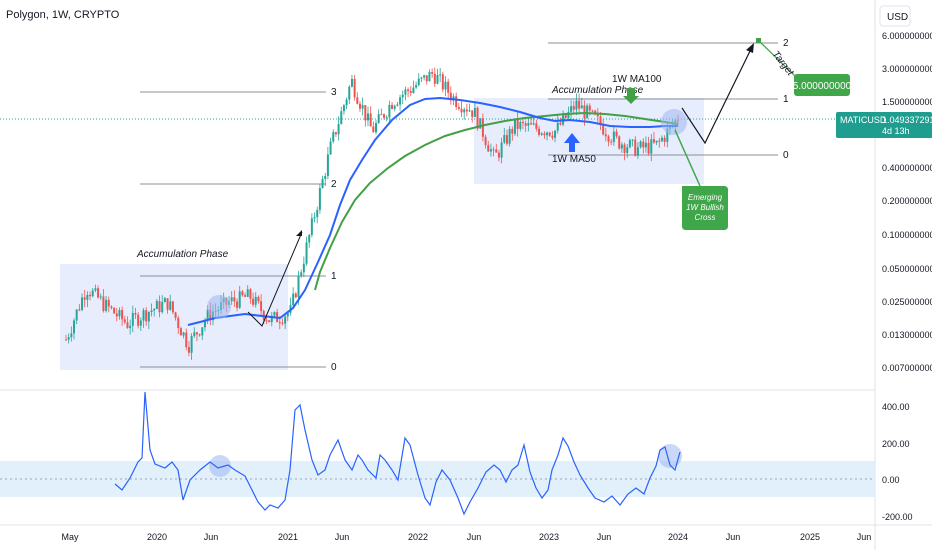  What do you see at coordinates (750, 48) in the screenshot?
I see `arrowhead` at bounding box center [750, 48].